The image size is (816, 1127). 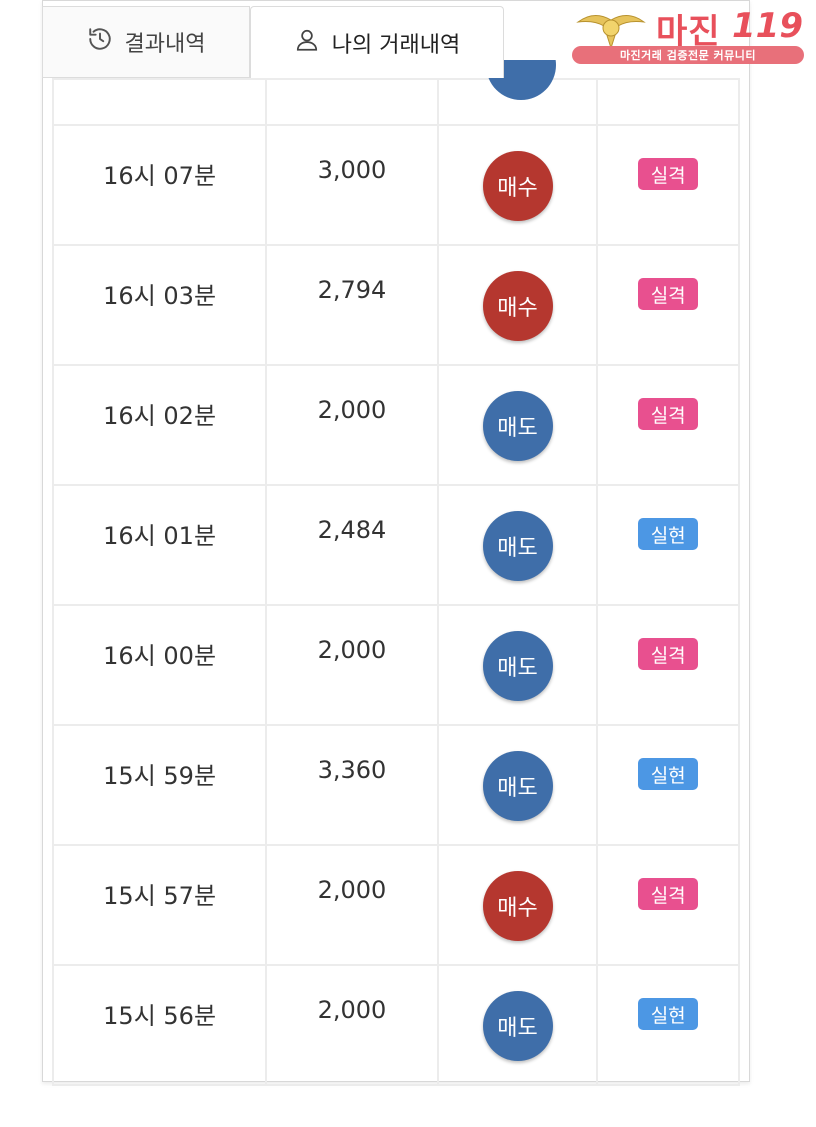 I want to click on tab-my-trades: 나의 거래내역, so click(x=377, y=42).